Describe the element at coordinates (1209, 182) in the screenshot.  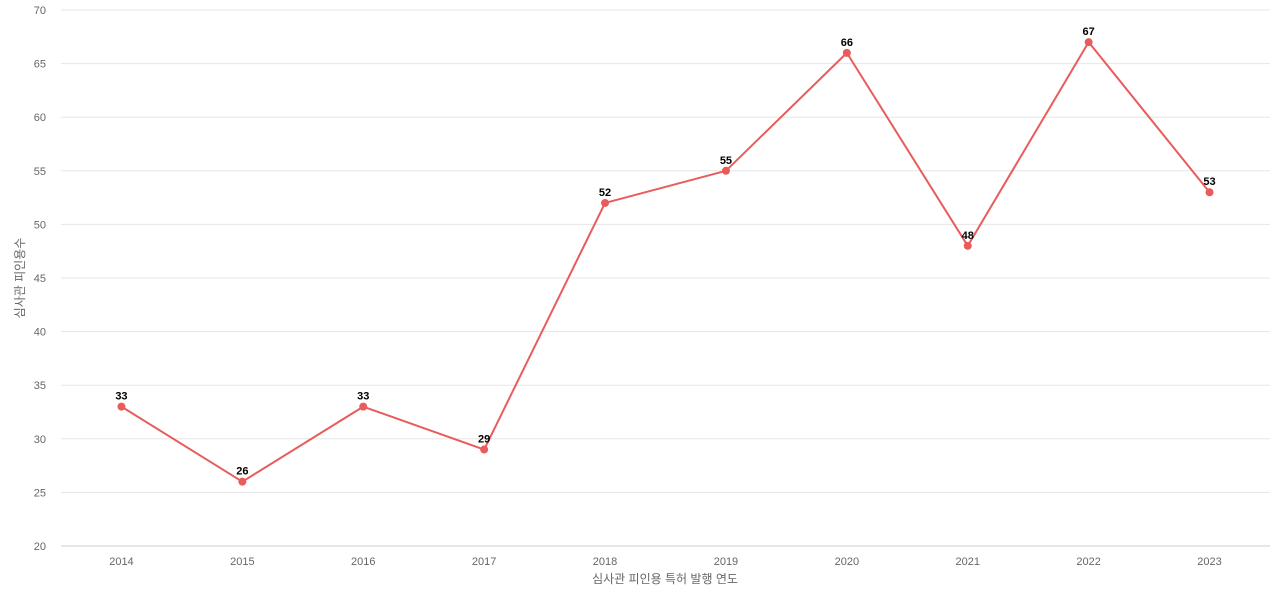
I see `data-label: 53` at that location.